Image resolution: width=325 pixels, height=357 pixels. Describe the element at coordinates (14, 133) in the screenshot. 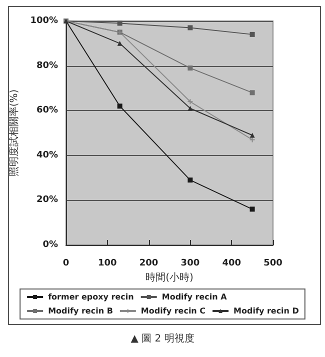

I see `y-axis-title: 照明度試相關率(%)` at that location.